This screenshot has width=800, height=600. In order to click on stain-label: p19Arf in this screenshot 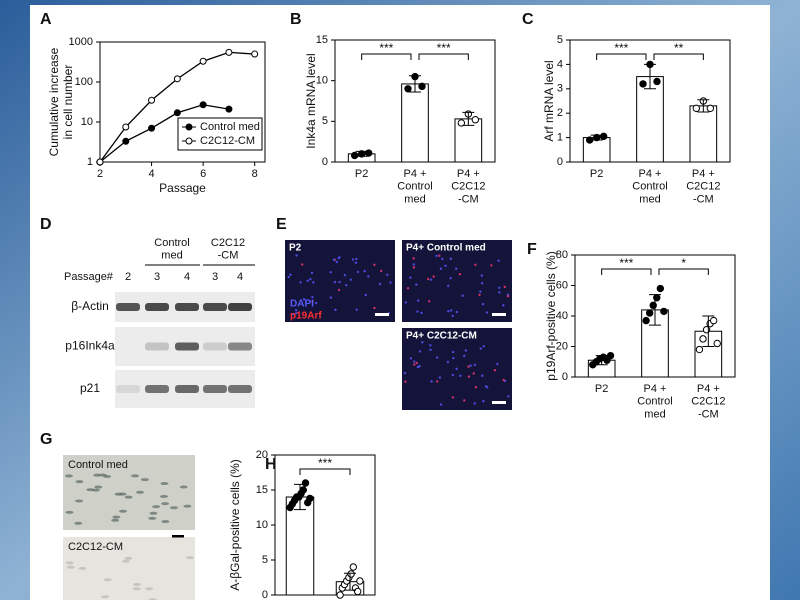, I will do `click(306, 316)`.